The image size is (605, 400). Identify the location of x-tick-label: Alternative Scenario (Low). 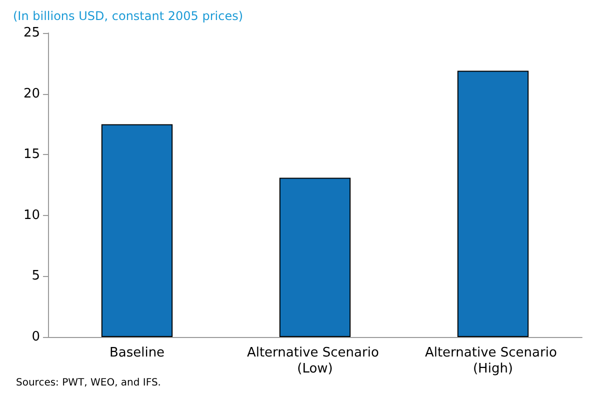
(315, 361).